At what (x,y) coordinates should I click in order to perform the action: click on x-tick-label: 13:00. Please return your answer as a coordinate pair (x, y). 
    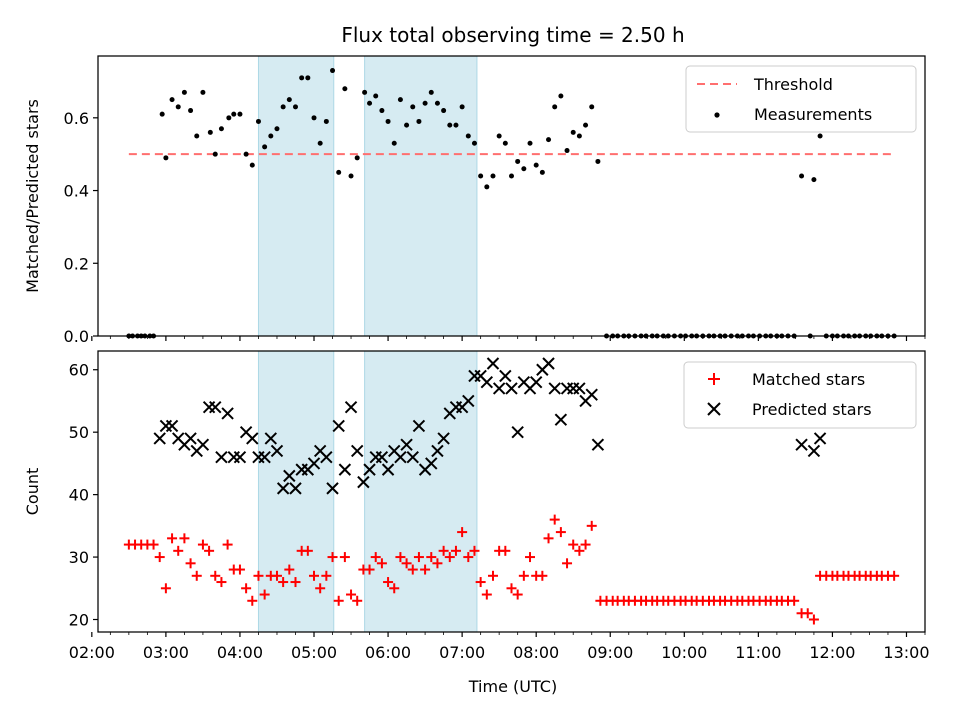
    Looking at the image, I should click on (906, 652).